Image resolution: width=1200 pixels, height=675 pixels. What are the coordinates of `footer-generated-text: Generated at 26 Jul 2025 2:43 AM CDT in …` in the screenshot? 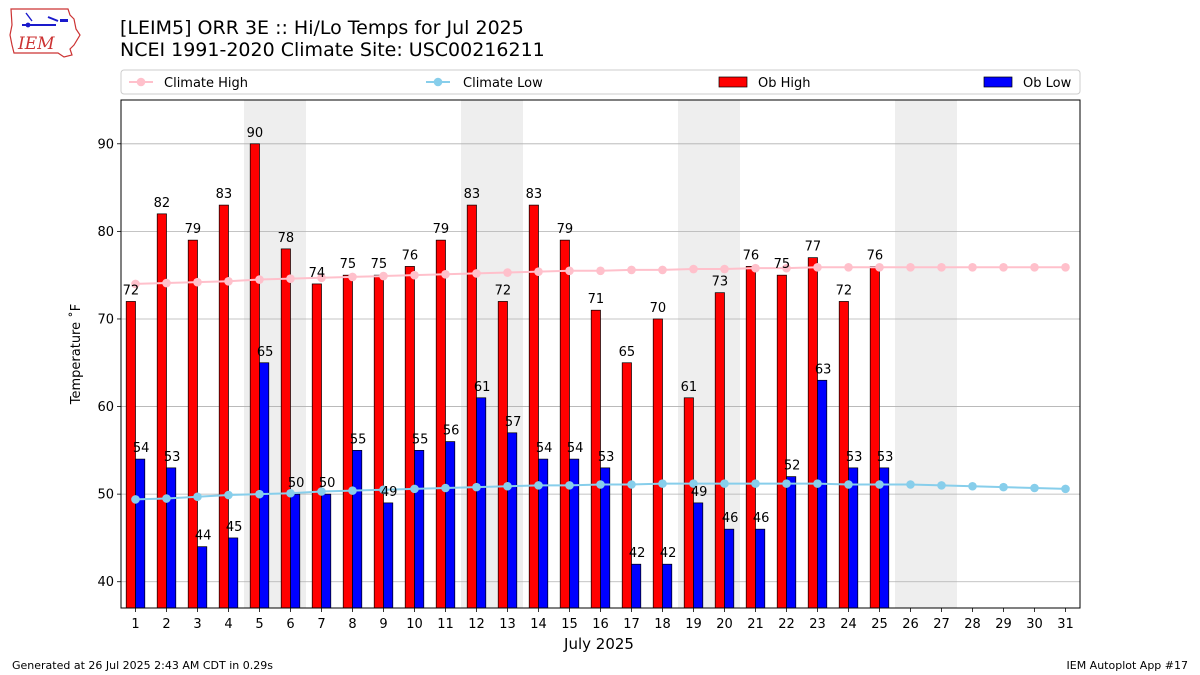 It's located at (142, 665).